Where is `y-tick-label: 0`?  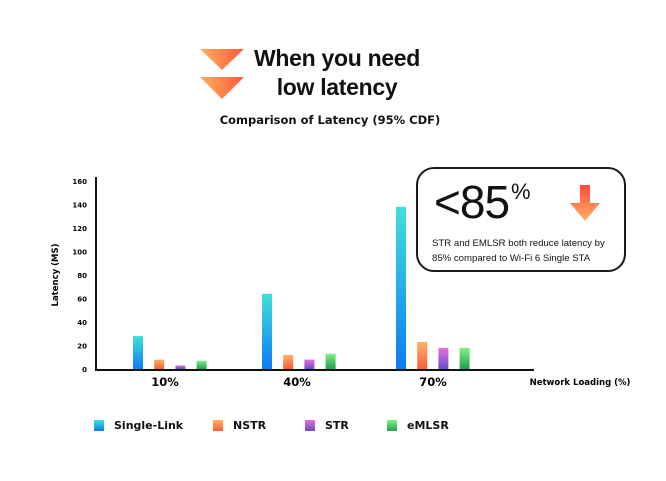
y-tick-label: 0 is located at coordinates (84, 370).